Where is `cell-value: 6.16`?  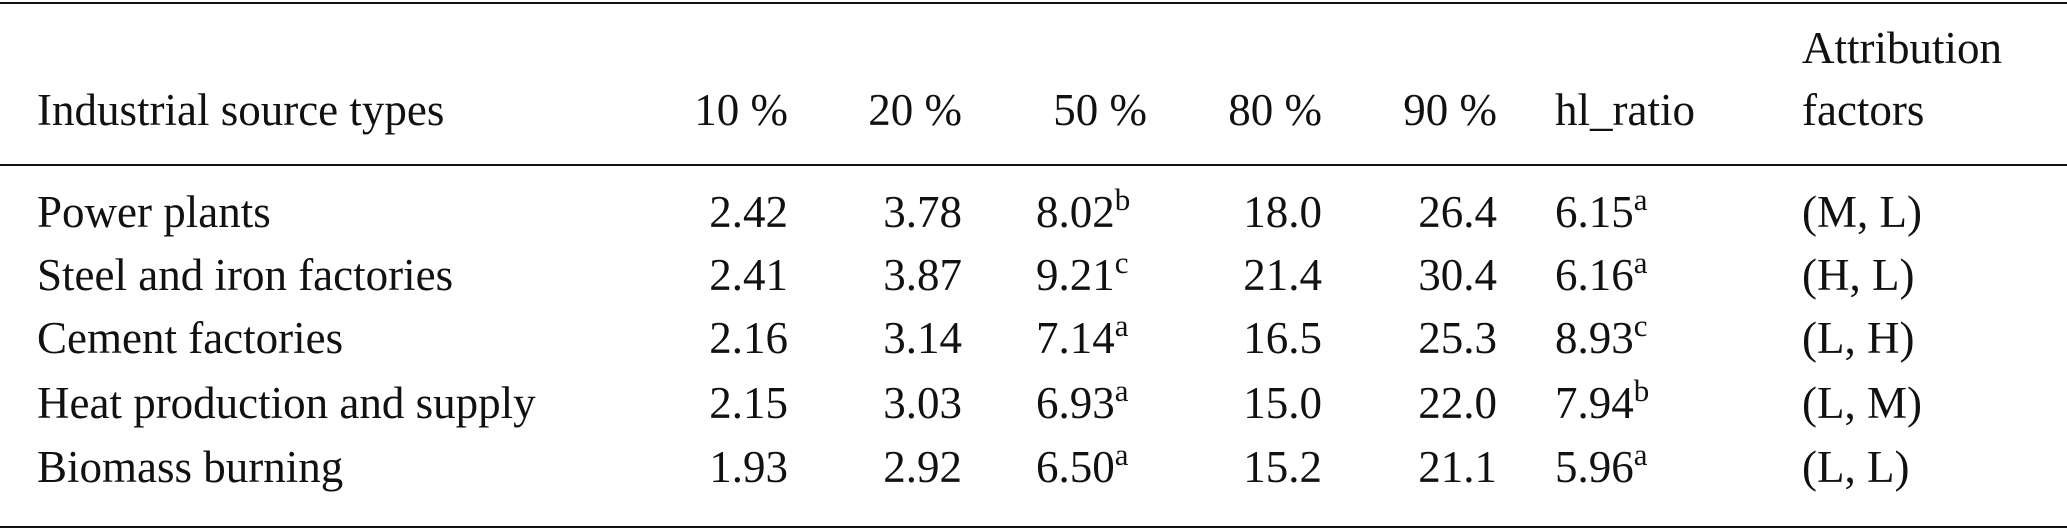 cell-value: 6.16 is located at coordinates (1594, 275).